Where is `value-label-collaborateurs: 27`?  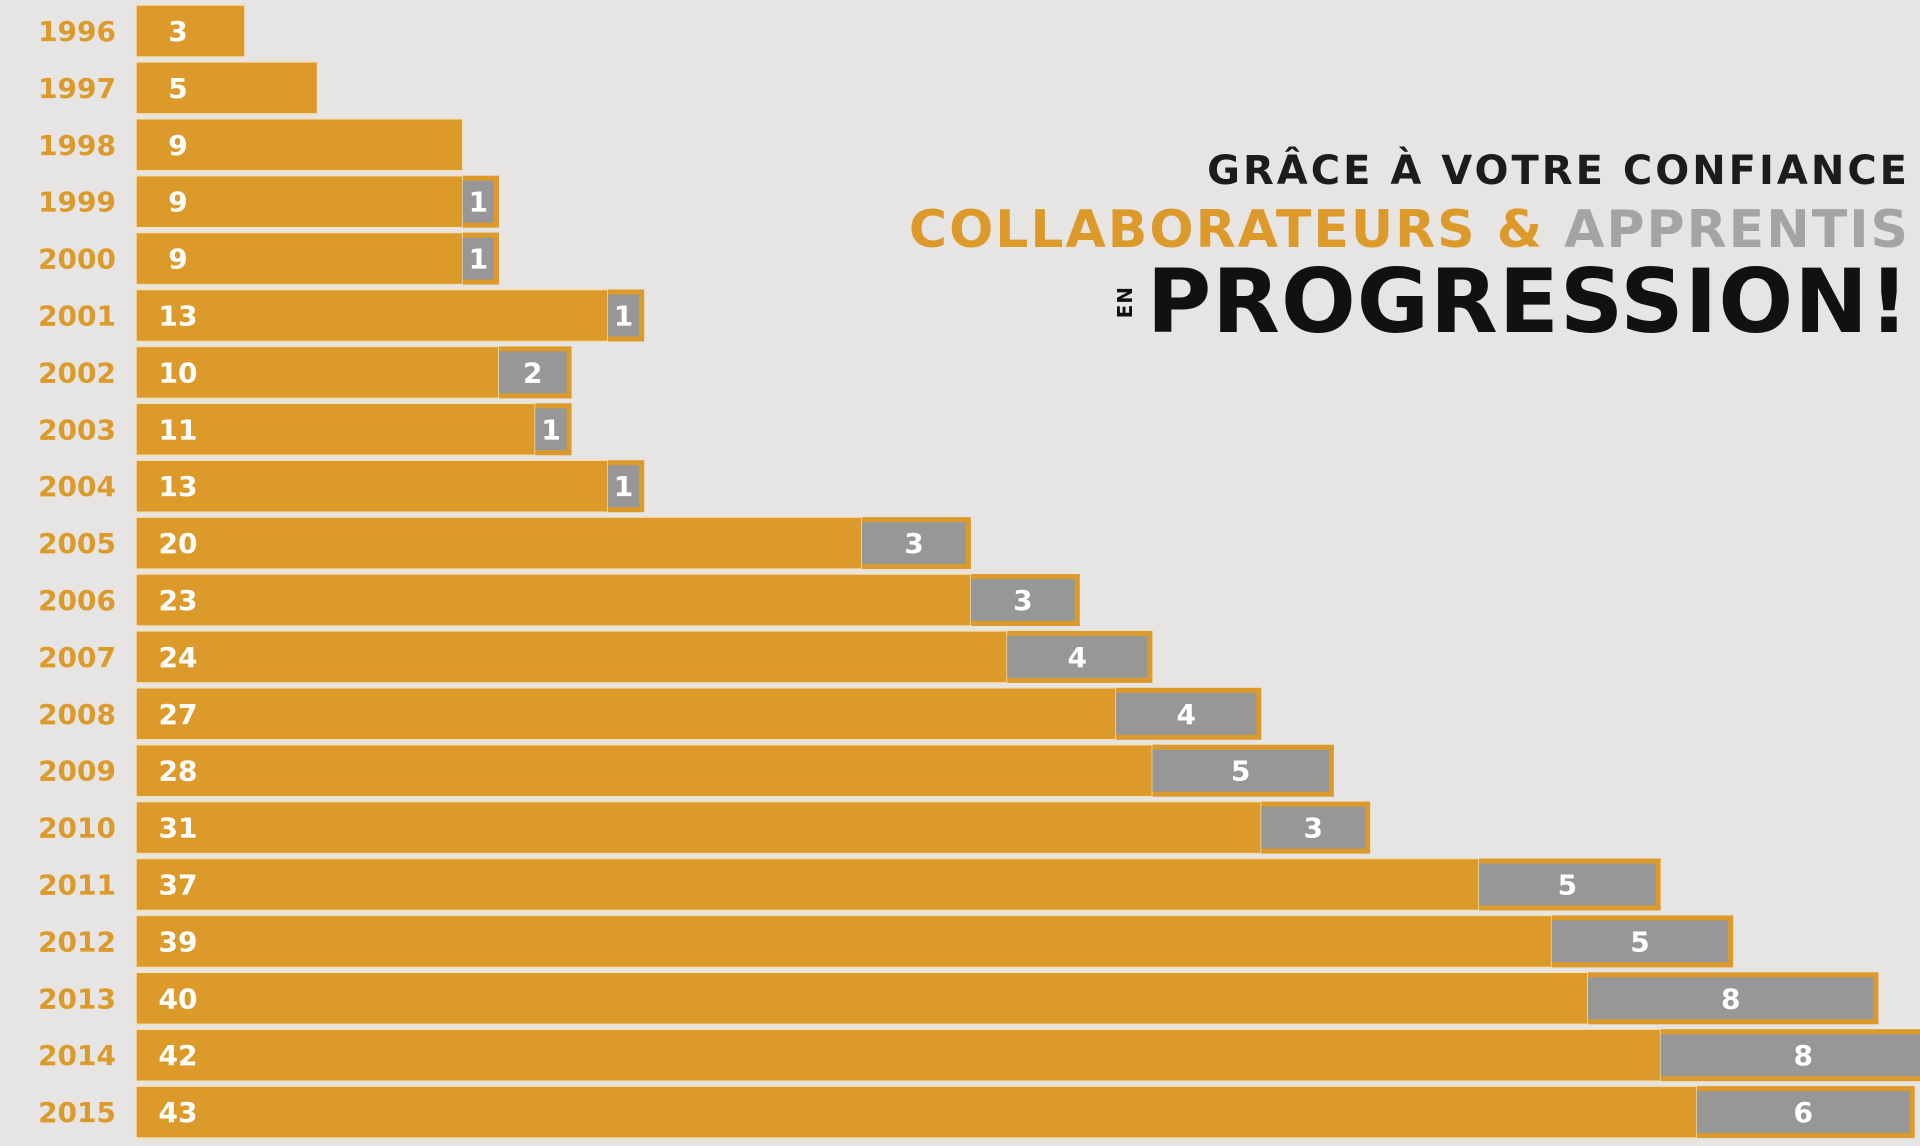 value-label-collaborateurs: 27 is located at coordinates (178, 714).